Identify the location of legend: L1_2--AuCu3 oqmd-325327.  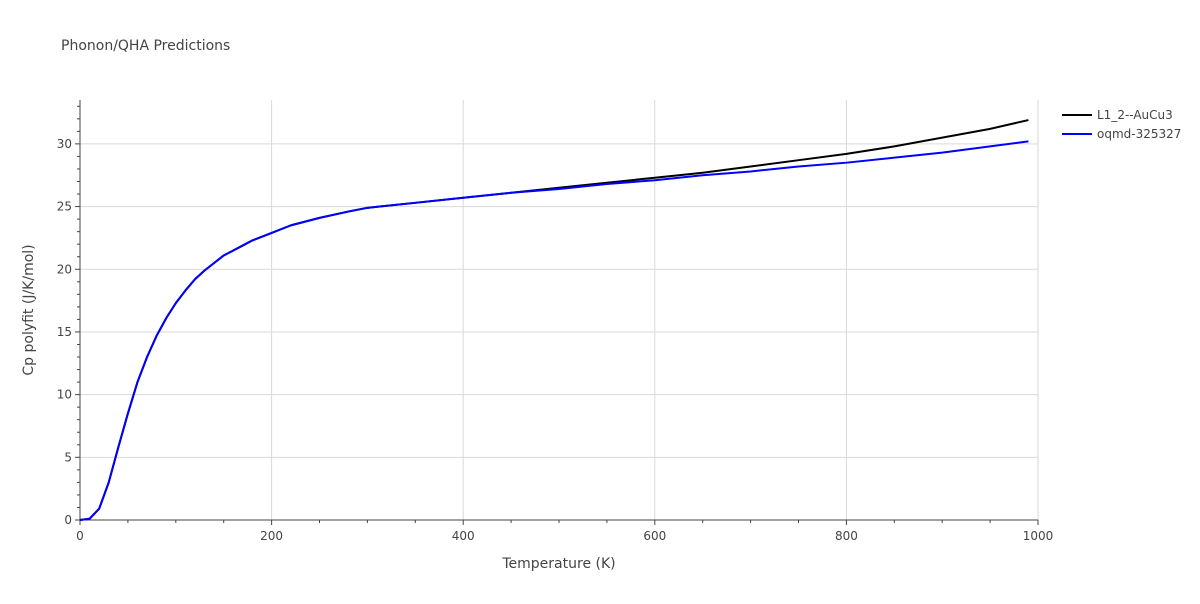
(1121, 124).